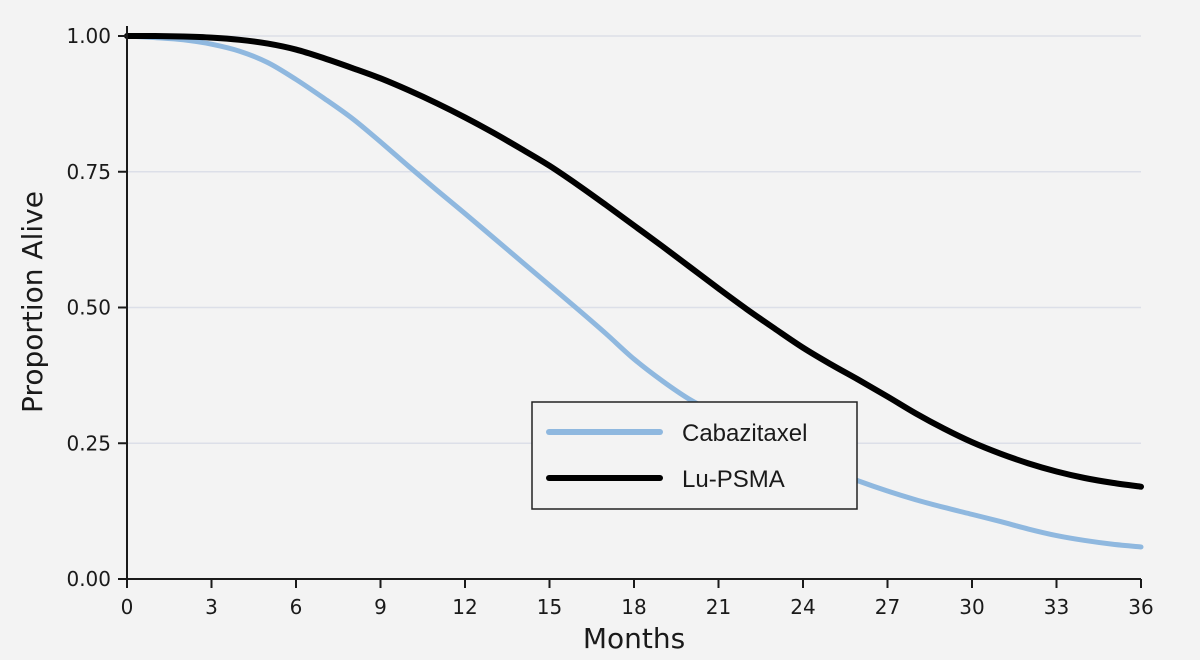 The image size is (1200, 660). I want to click on x-tick-label: 9, so click(380, 607).